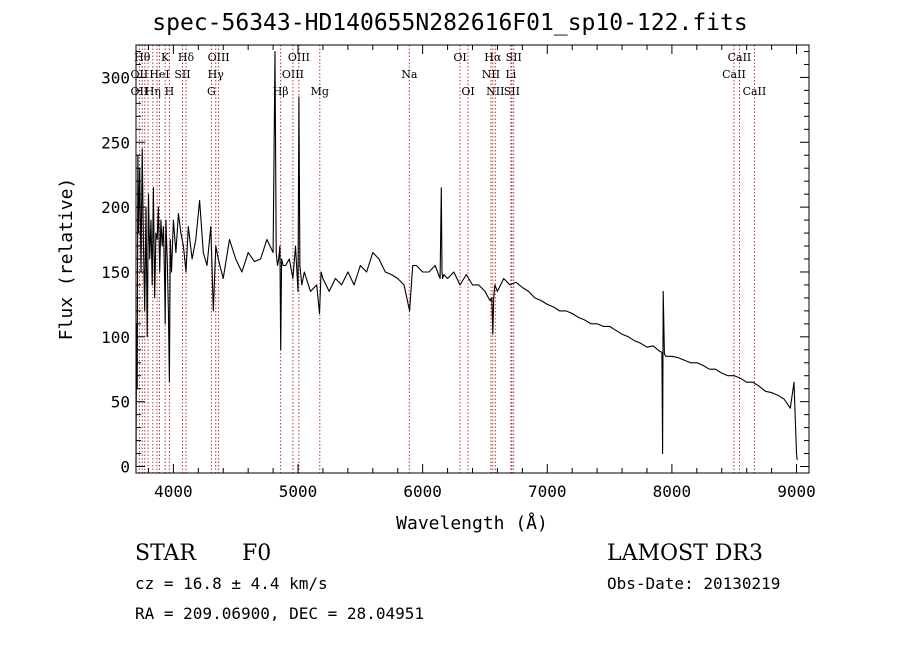 This screenshot has width=900, height=649. I want to click on spectral-line-label: Li, so click(510, 74).